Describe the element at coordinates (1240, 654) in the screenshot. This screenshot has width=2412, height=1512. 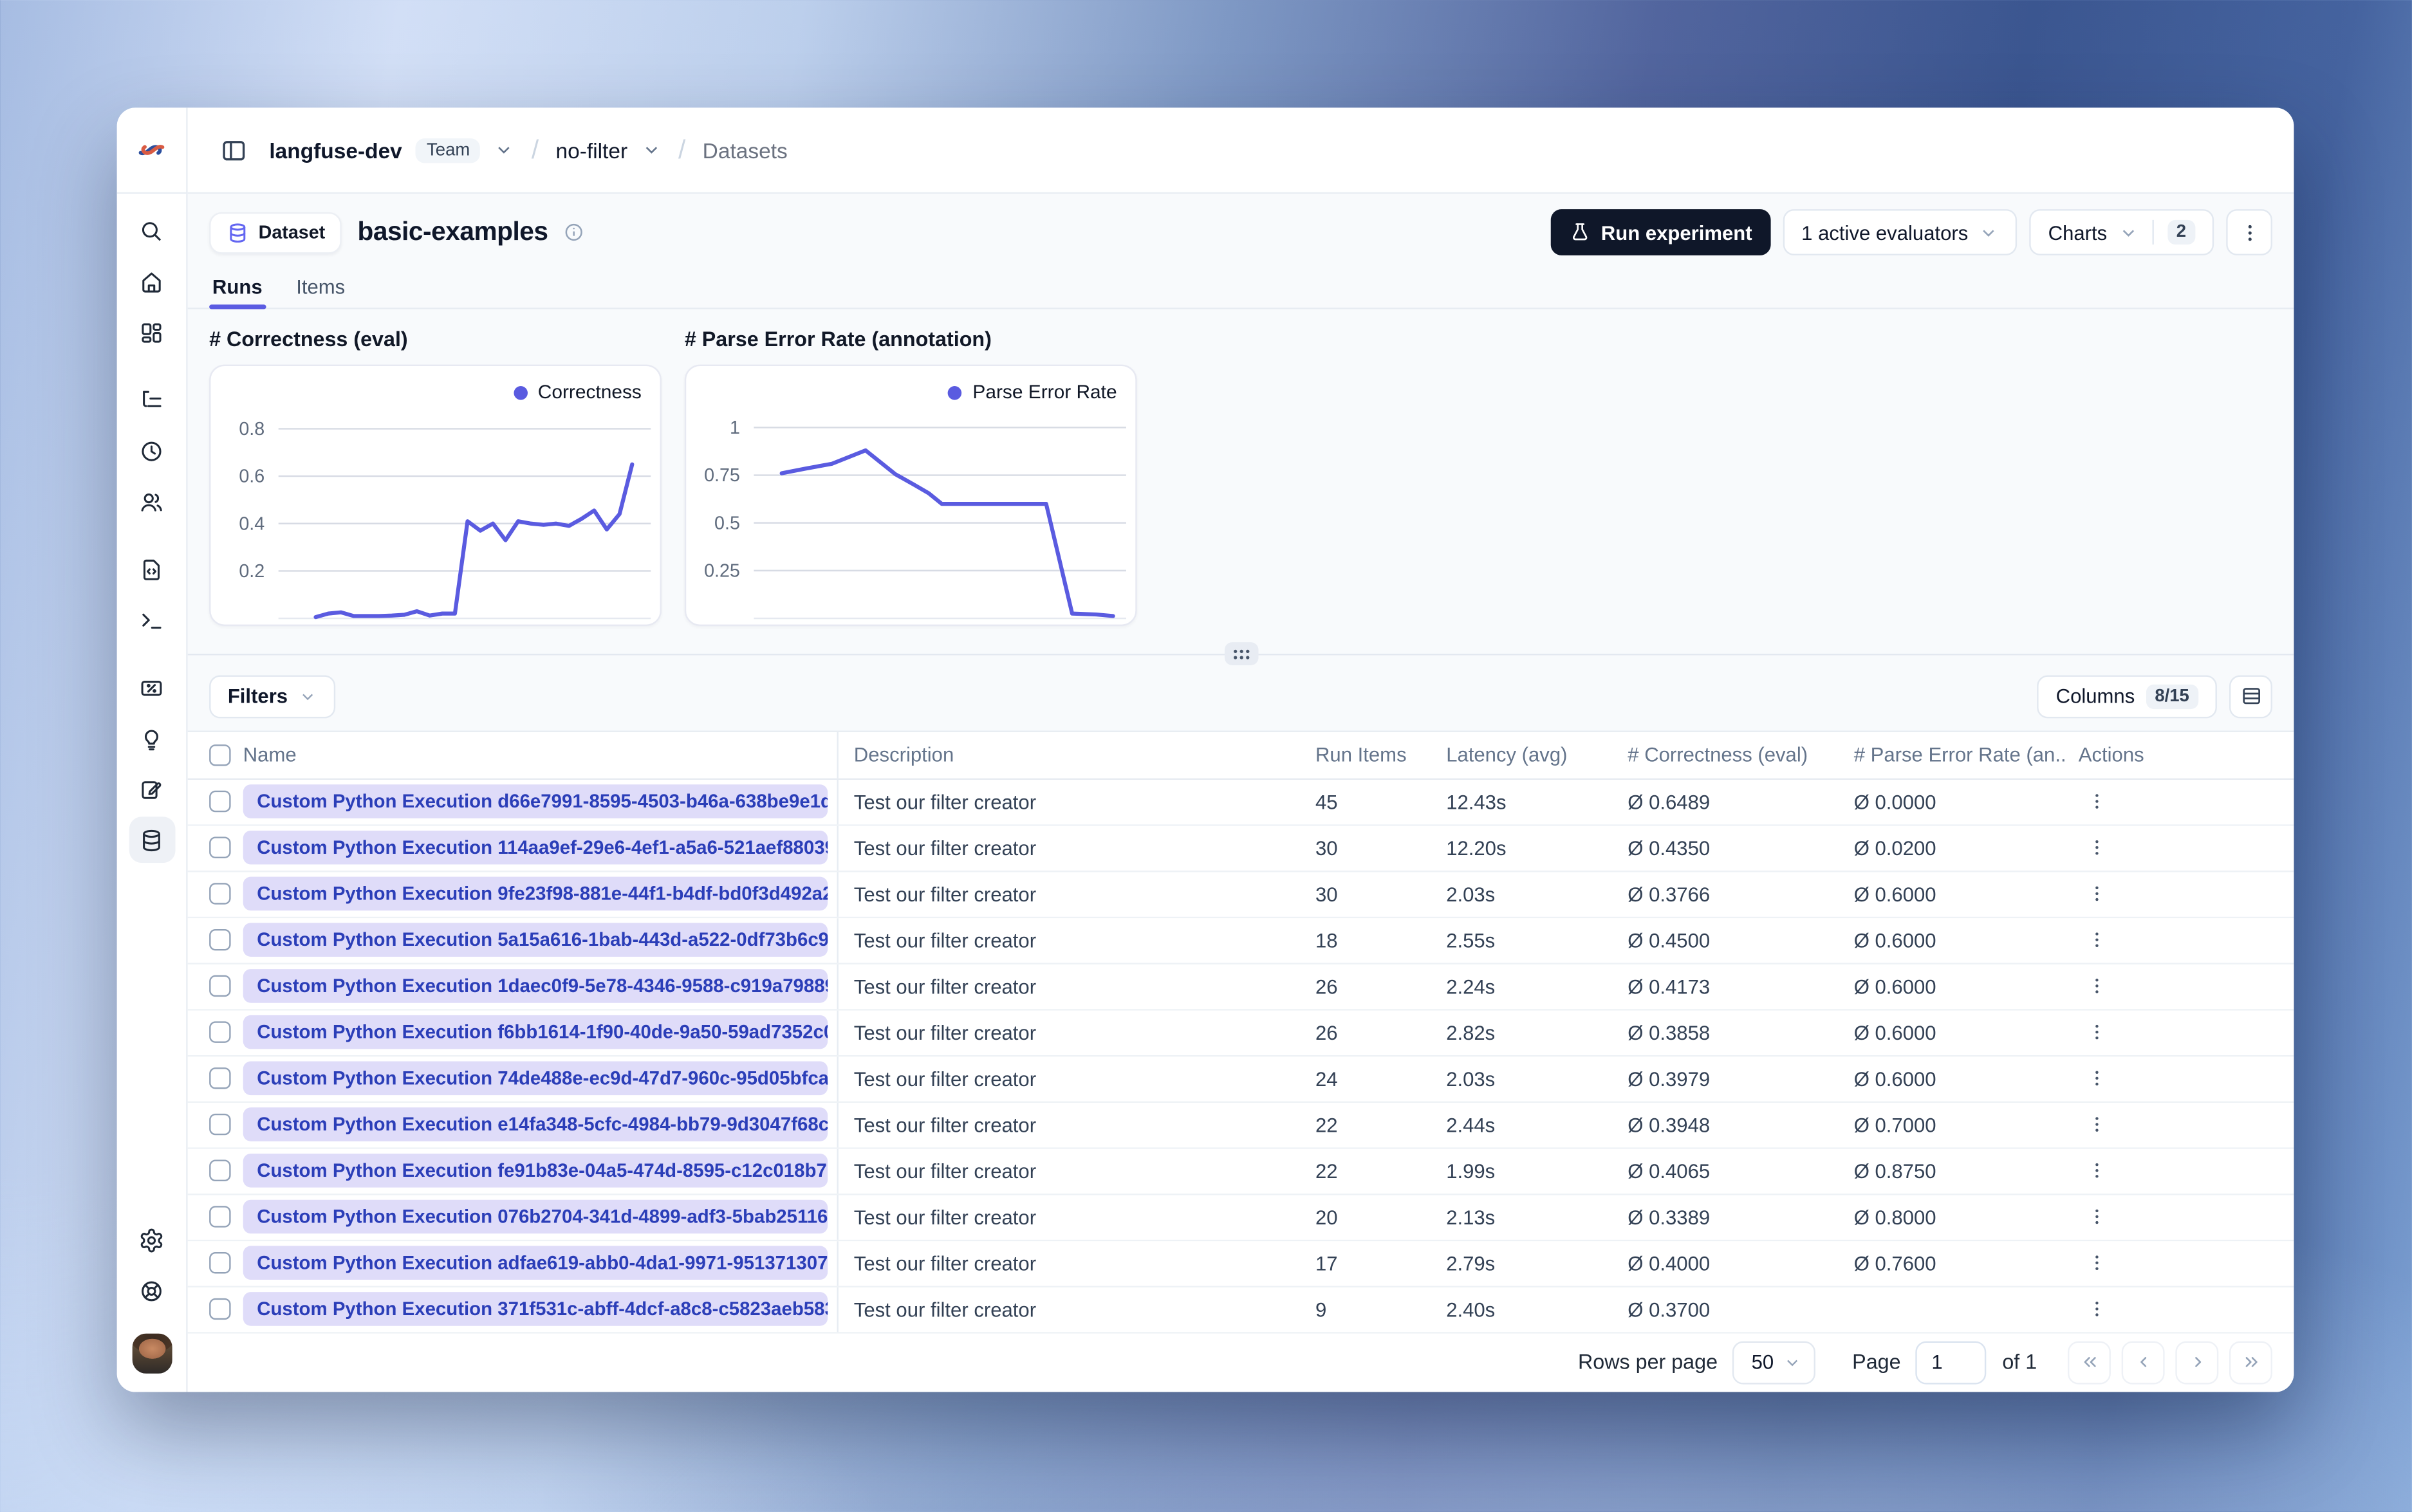
I see `resize-drag-handle-icon` at that location.